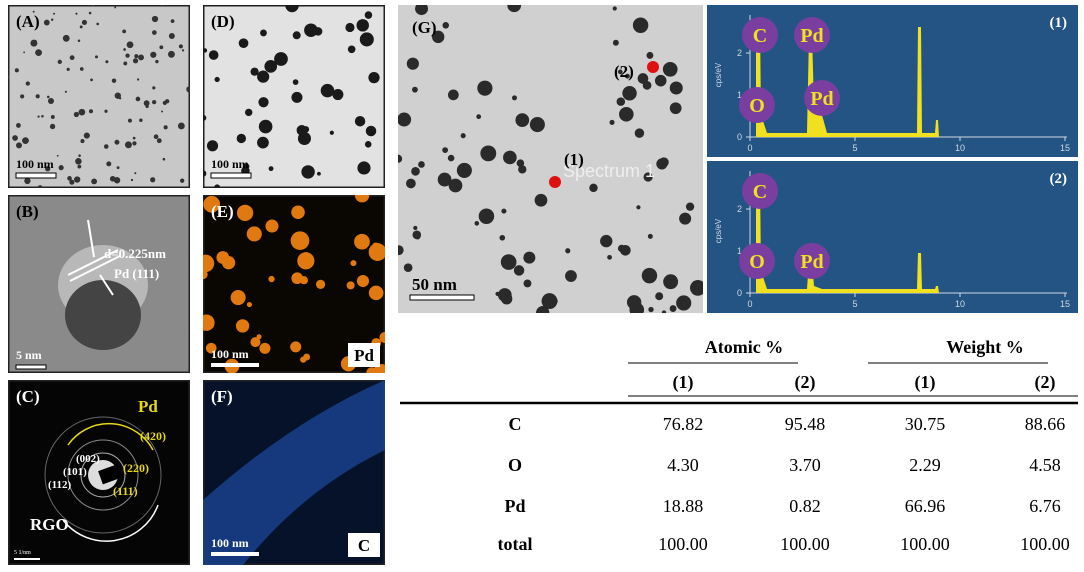 The width and height of the screenshot is (1084, 572). Describe the element at coordinates (294, 96) in the screenshot. I see `tem-panel-d: (D) 100 nm` at that location.